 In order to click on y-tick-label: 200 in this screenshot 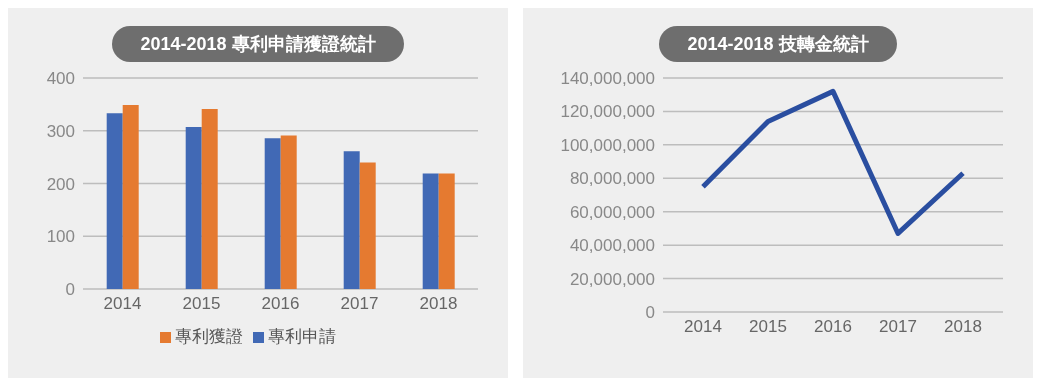, I will do `click(60, 184)`.